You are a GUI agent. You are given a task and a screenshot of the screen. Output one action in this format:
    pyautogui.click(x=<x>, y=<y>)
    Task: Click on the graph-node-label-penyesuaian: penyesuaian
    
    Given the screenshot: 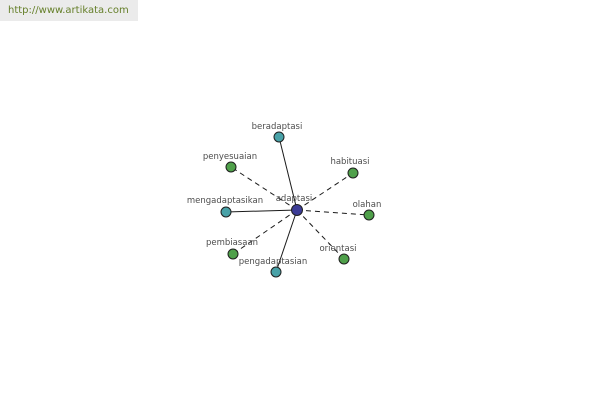 What is the action you would take?
    pyautogui.click(x=230, y=157)
    